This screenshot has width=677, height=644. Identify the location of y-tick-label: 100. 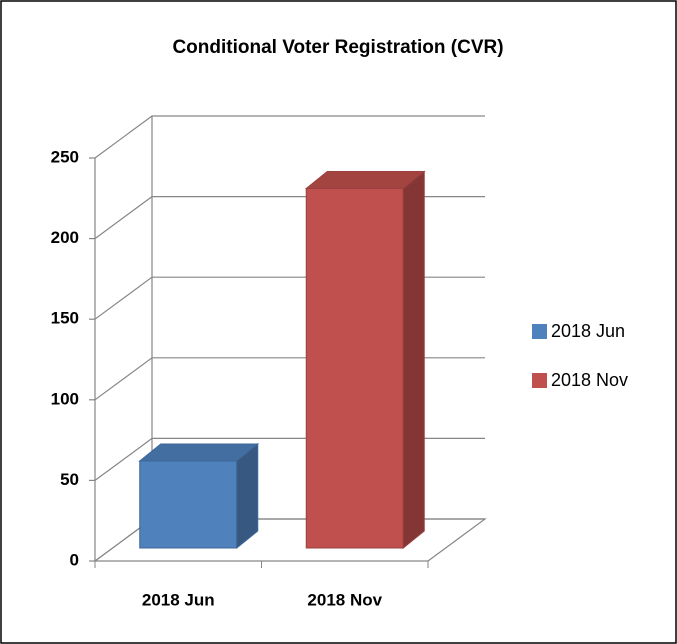
(65, 398).